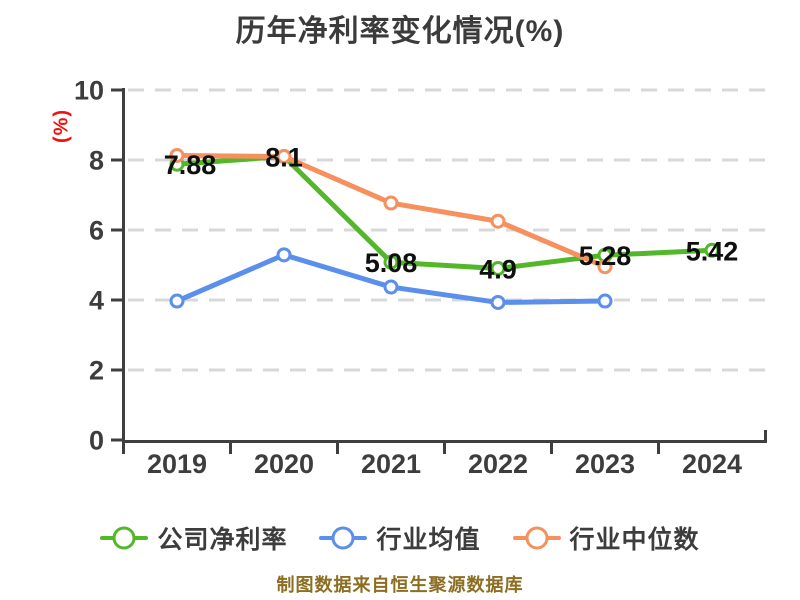 This screenshot has width=800, height=600. I want to click on x-tick-label: 2019, so click(177, 464).